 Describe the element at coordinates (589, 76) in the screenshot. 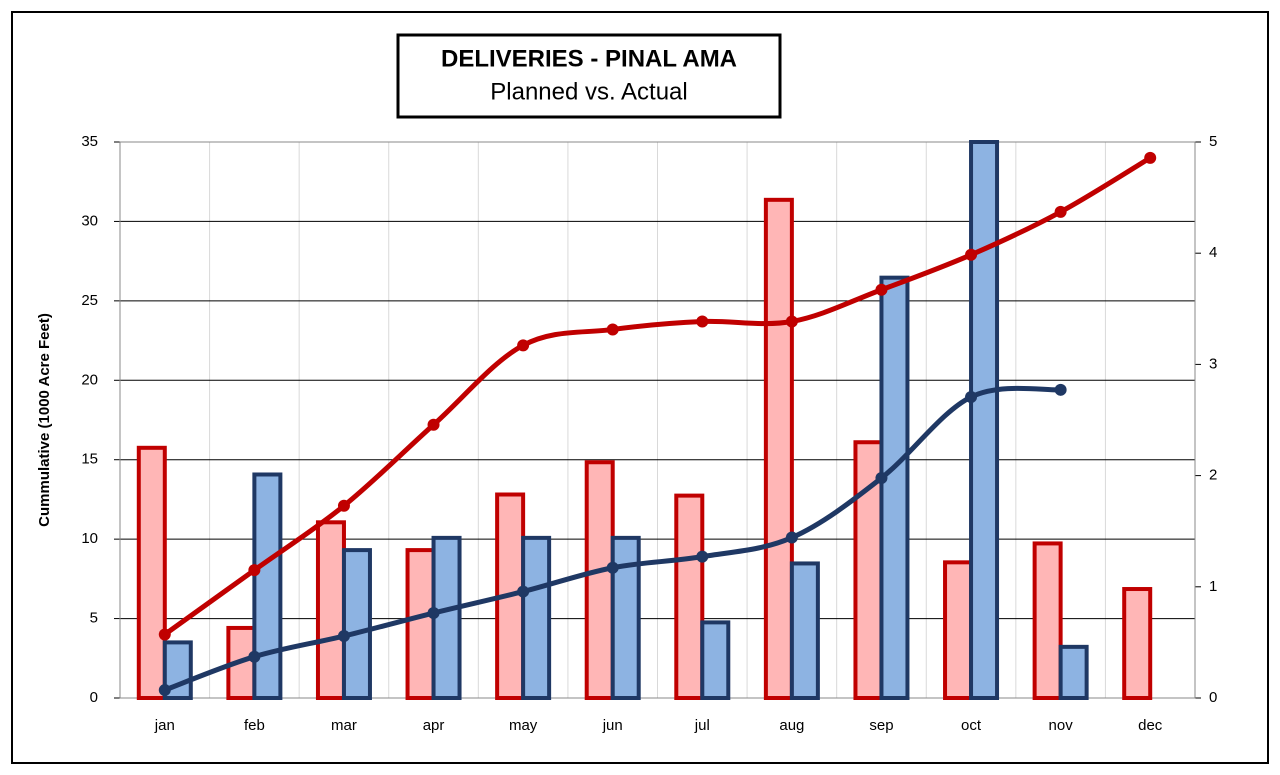

I see `title-box` at that location.